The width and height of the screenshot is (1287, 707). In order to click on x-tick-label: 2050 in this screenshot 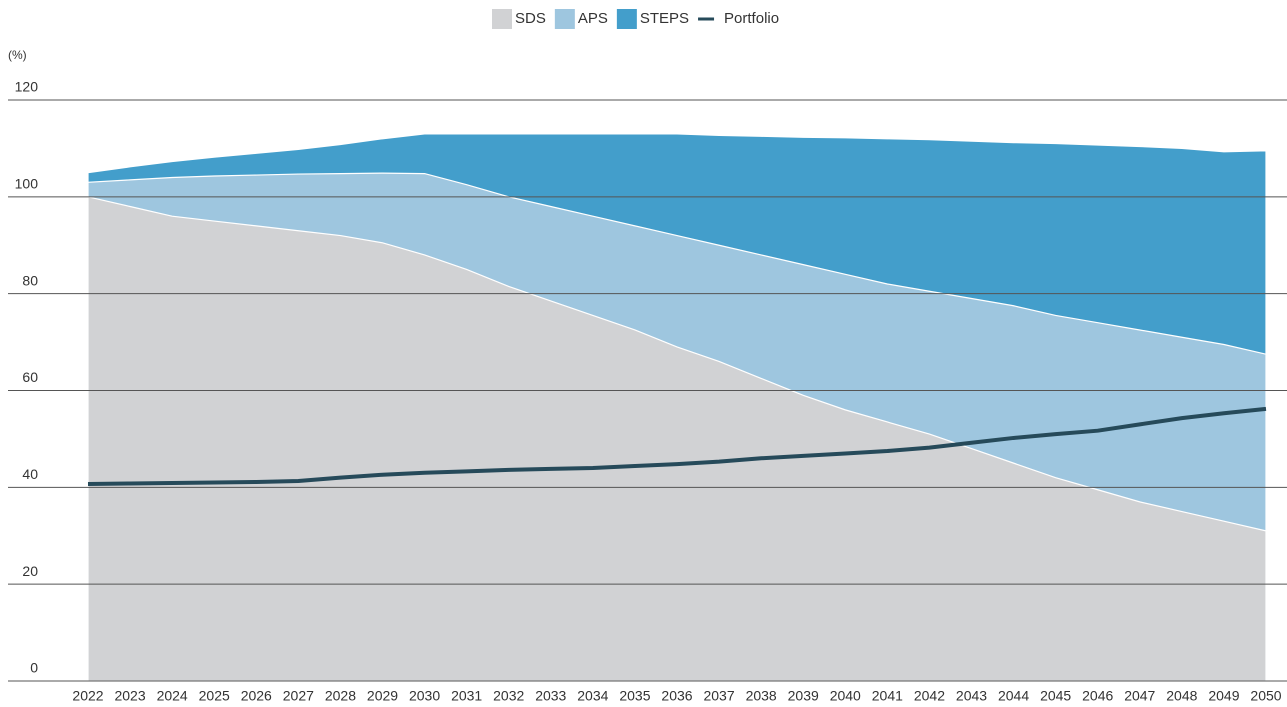, I will do `click(1265, 696)`.